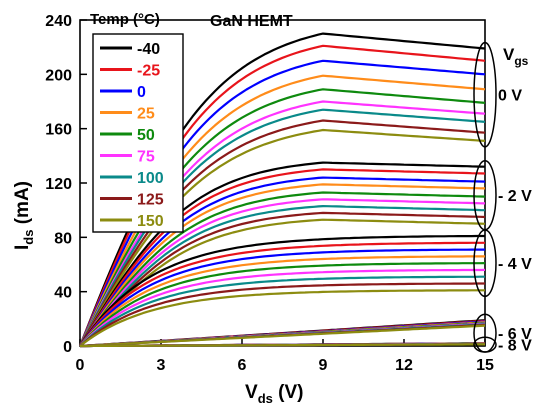 The width and height of the screenshot is (550, 411). I want to click on legend-title: Temp (°C), so click(125, 19).